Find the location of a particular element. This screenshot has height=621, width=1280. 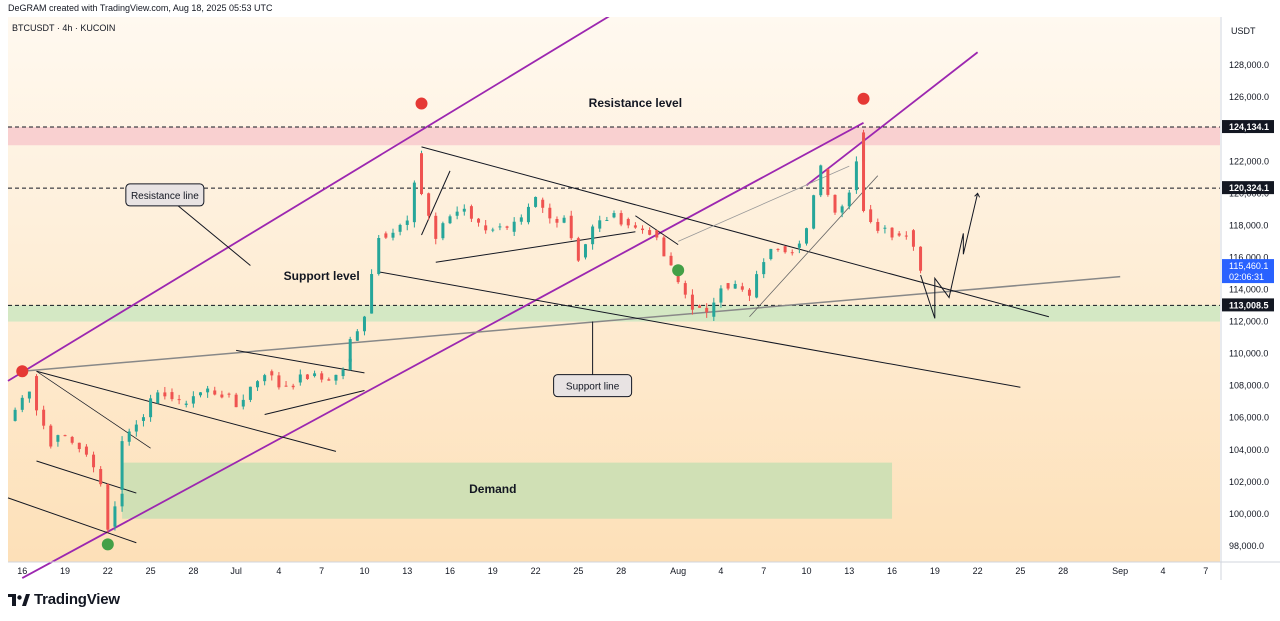

price-level-tag-label: 120,324.1 is located at coordinates (1249, 188).